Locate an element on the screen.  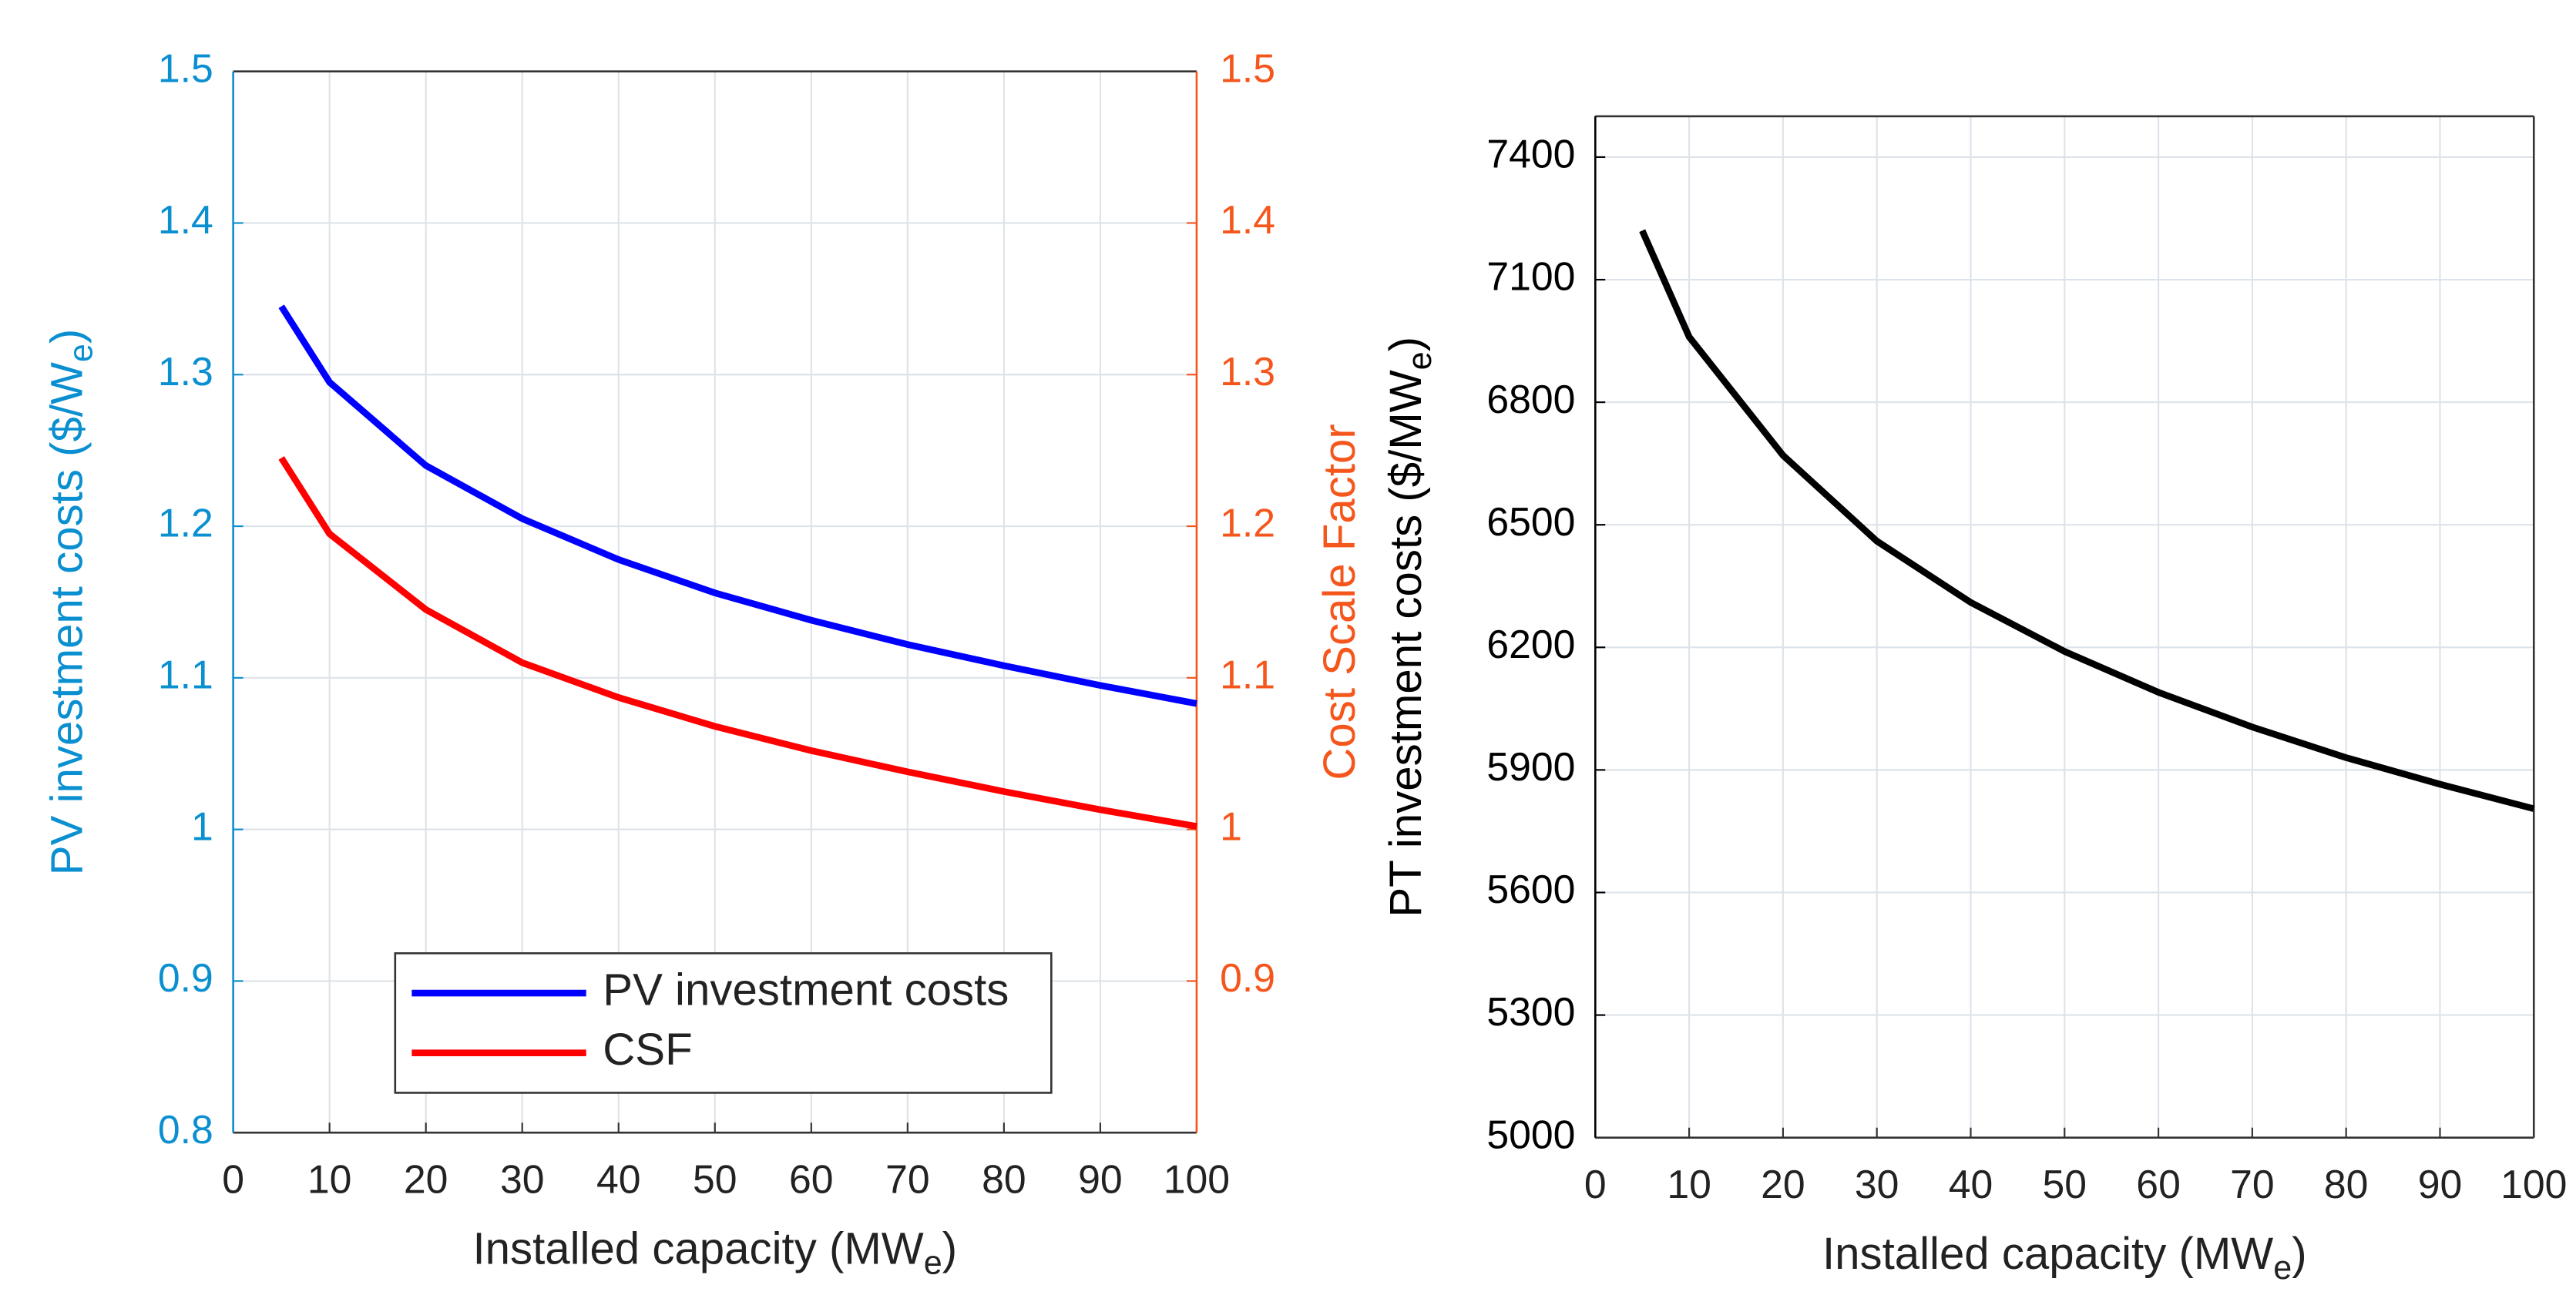
y-tick-label: 7100 is located at coordinates (1530, 276).